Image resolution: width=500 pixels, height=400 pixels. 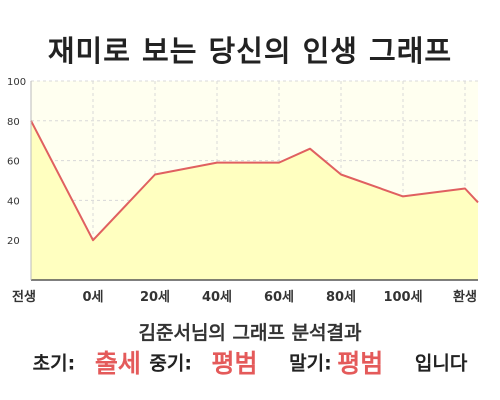 I want to click on result-suffix: 입니다, so click(x=441, y=363).